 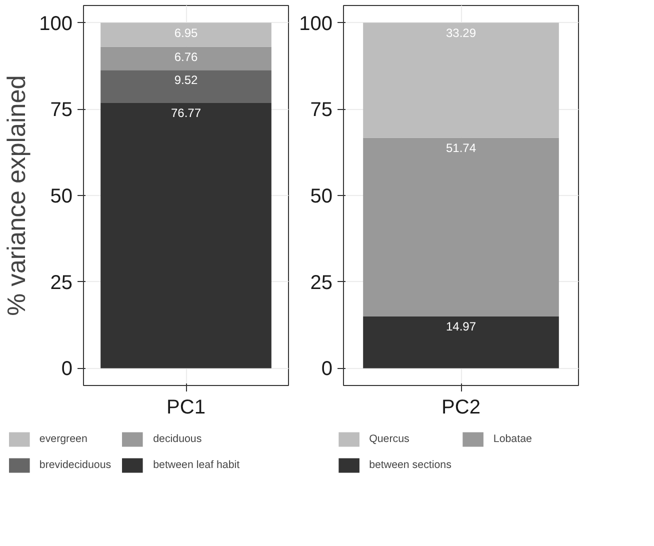 What do you see at coordinates (410, 465) in the screenshot?
I see `legend-label: between sections` at bounding box center [410, 465].